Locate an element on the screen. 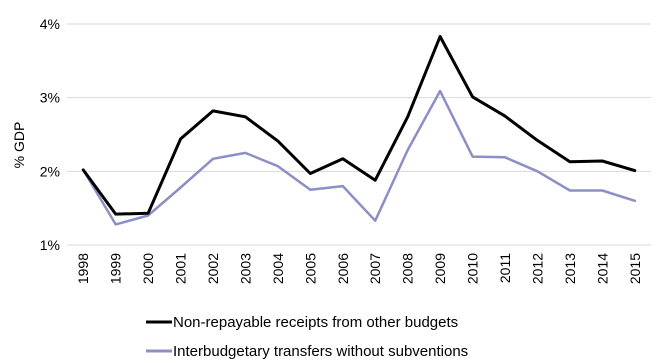  x-tick-label: 2012 is located at coordinates (537, 268).